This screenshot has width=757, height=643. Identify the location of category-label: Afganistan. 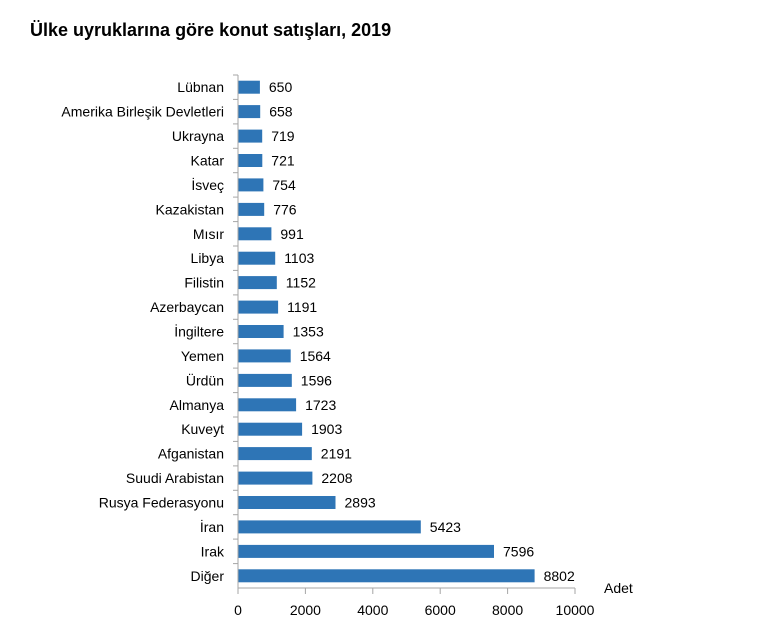
(191, 454).